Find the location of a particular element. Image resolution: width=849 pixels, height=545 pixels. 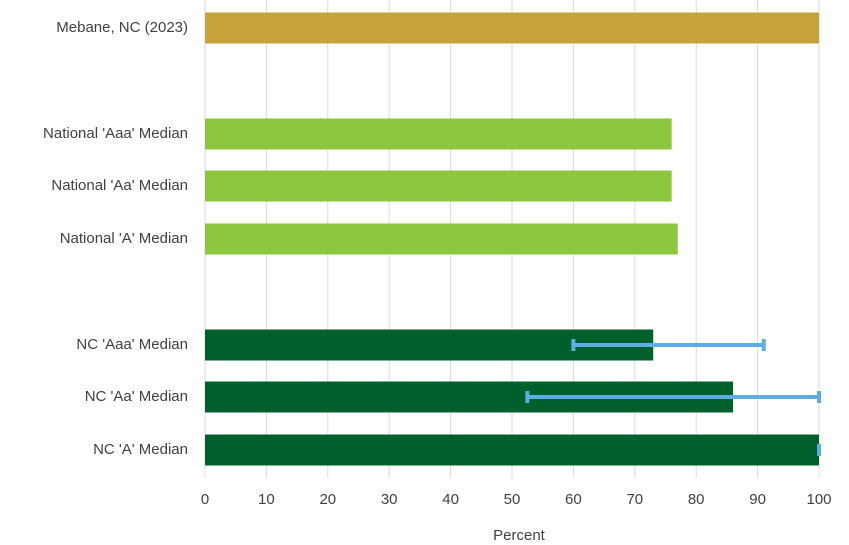

error-bars is located at coordinates (673, 397).